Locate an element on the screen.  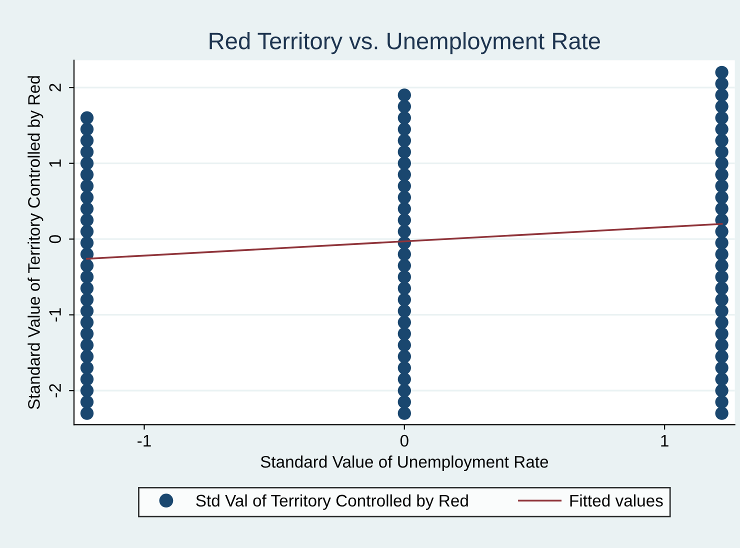
y-tick-label: 1 is located at coordinates (55, 163).